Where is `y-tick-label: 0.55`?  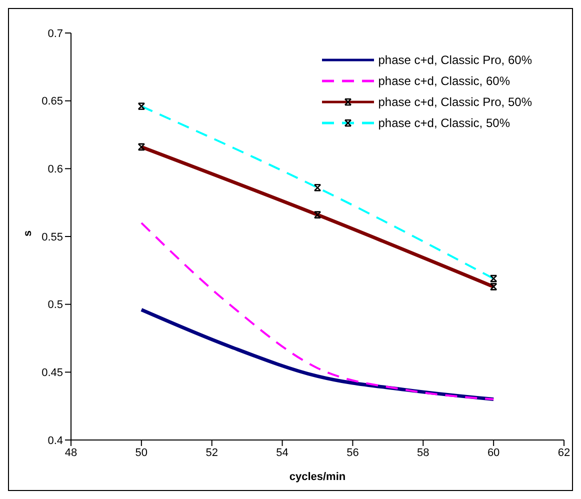 y-tick-label: 0.55 is located at coordinates (52, 237).